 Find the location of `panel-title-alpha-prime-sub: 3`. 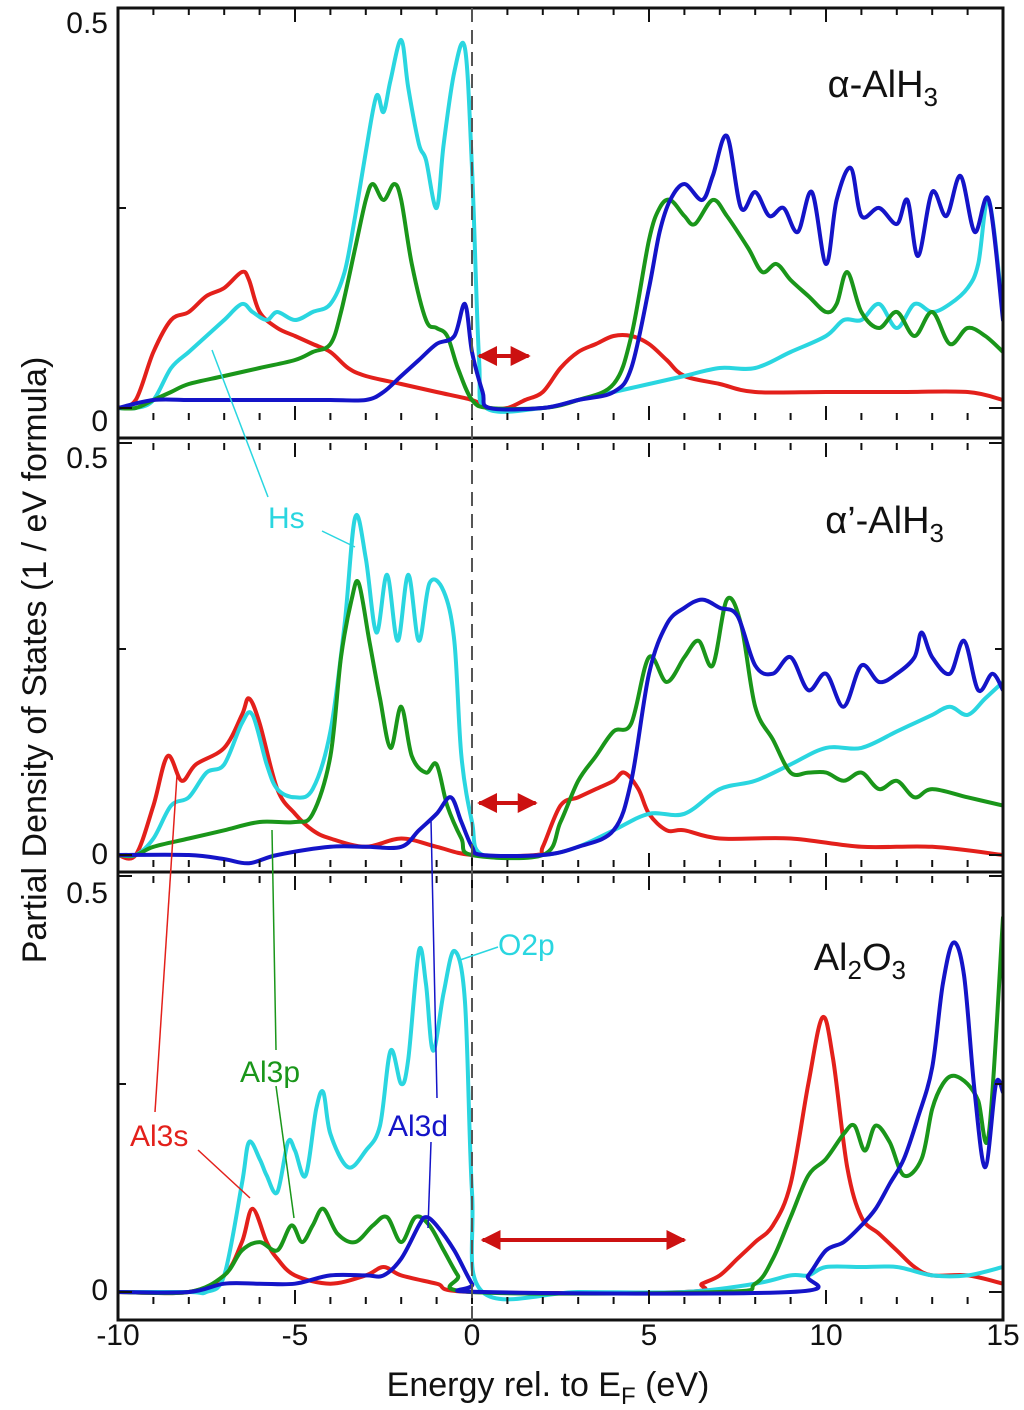

panel-title-alpha-prime-sub: 3 is located at coordinates (937, 533).